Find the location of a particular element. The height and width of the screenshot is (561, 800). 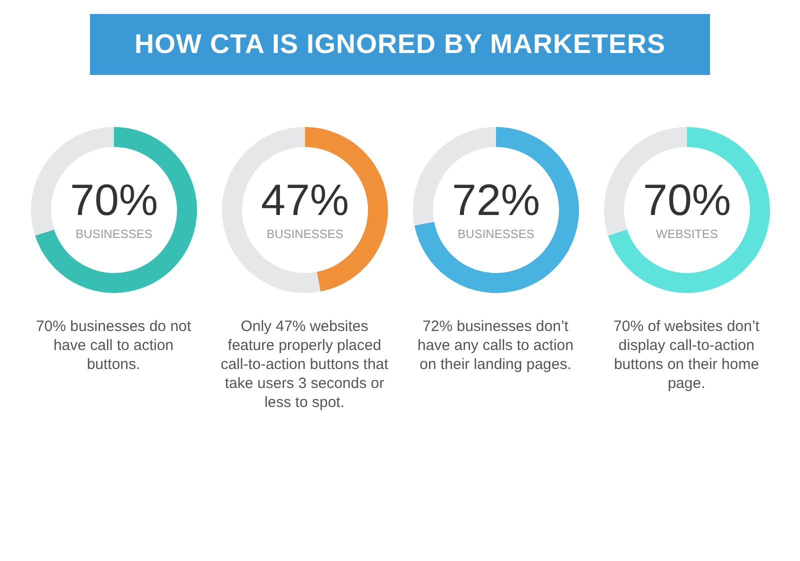

text: 70% businesses do not have call to action buttons. is located at coordinates (113, 345).